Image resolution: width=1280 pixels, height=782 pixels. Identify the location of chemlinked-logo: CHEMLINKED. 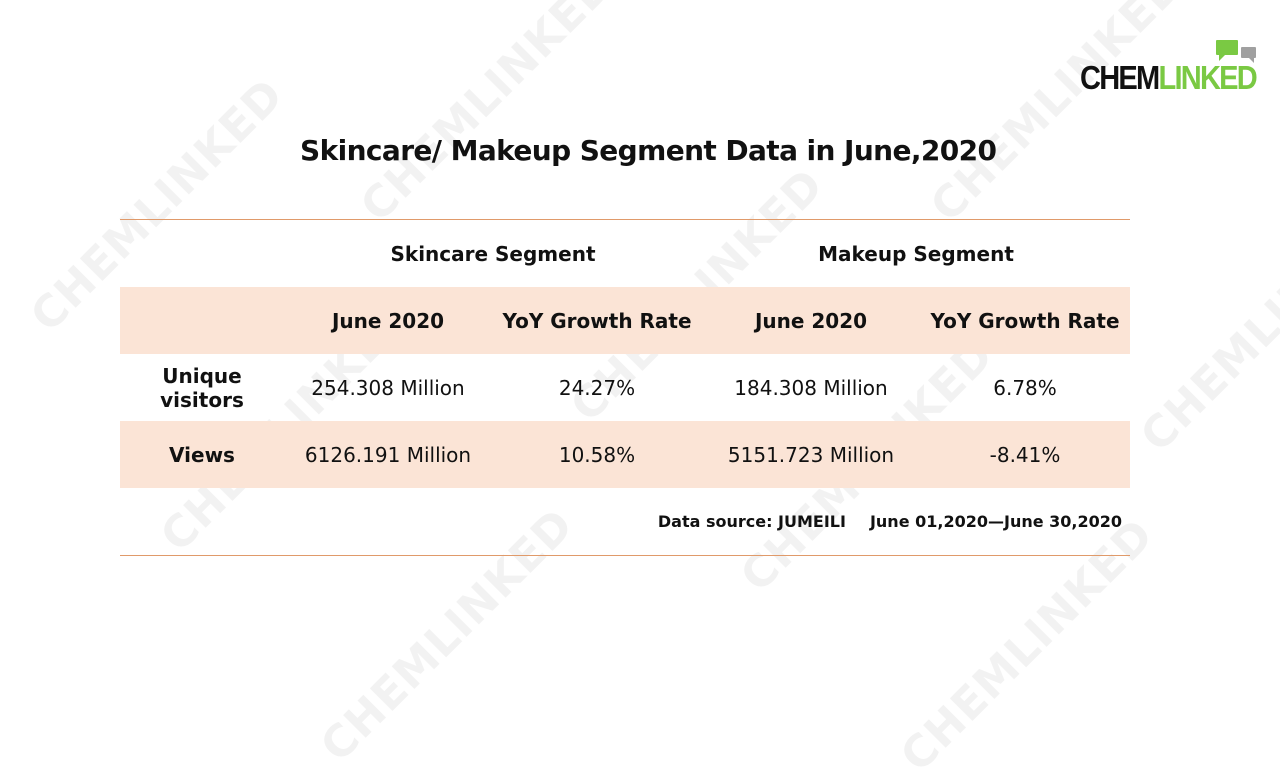
(1169, 68).